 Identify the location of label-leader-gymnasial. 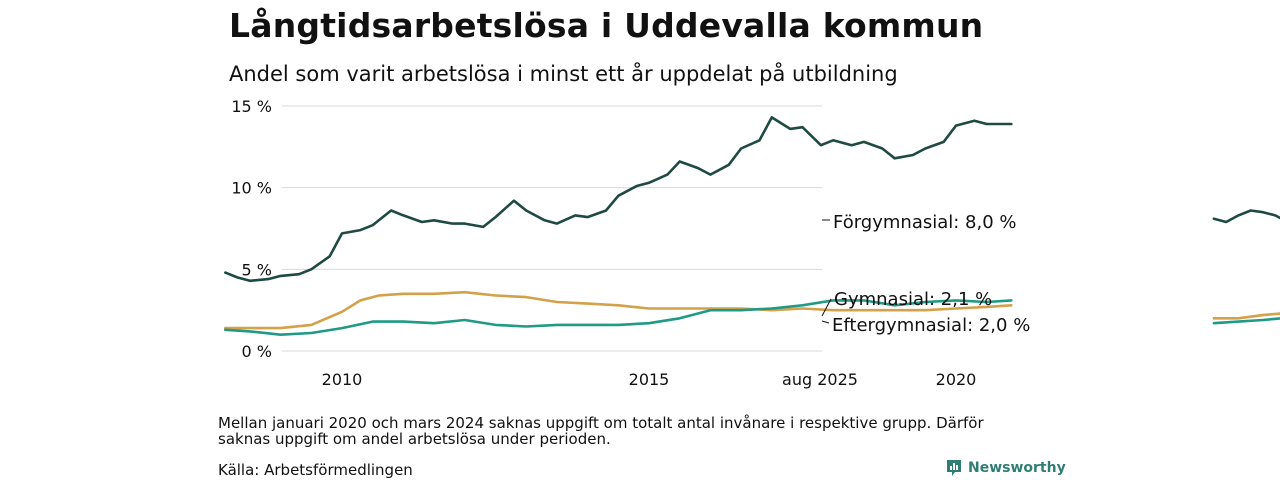
(826, 307).